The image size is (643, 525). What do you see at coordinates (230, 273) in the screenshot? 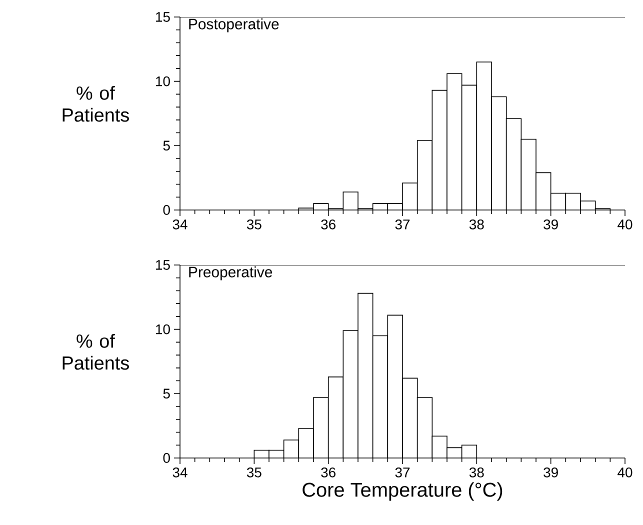
I see `chart-title: Preoperative` at bounding box center [230, 273].